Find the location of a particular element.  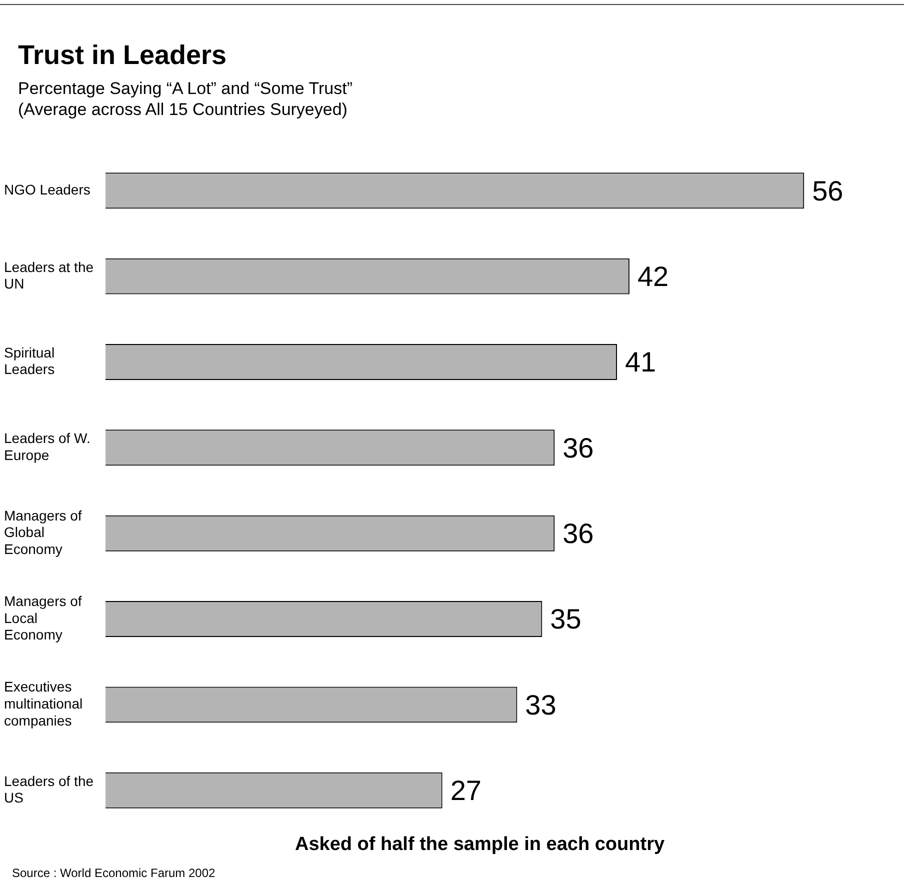

y-tick-label: Managers of Global Economy is located at coordinates (43, 532).